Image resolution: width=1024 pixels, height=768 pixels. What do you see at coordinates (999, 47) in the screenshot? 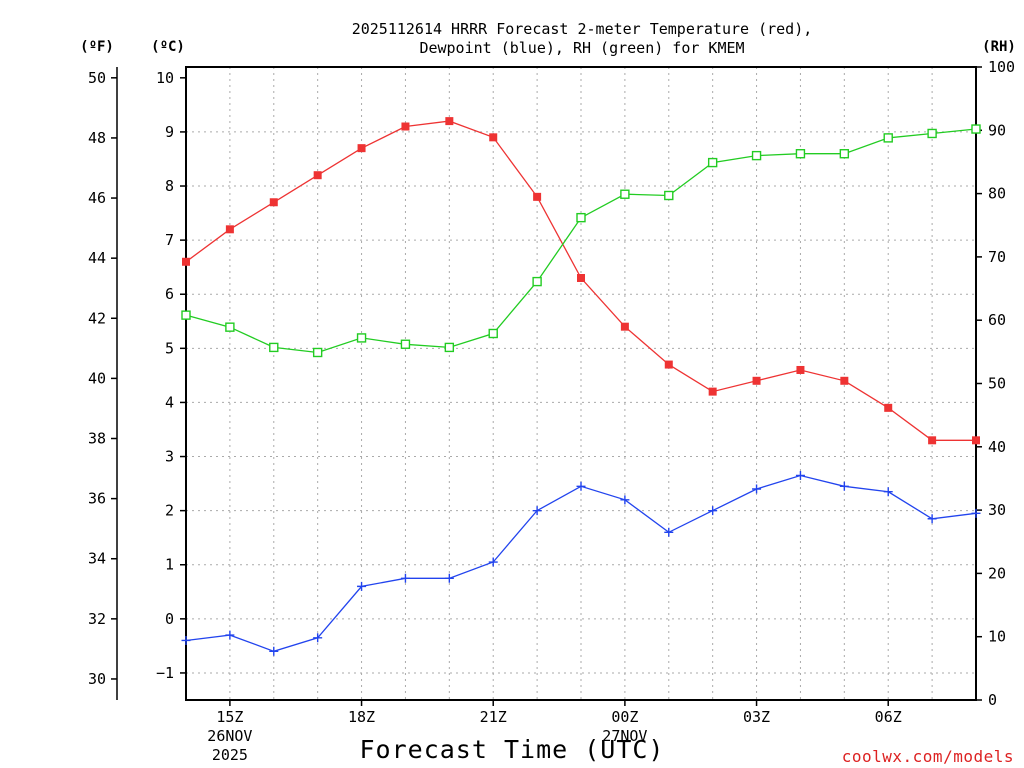
I see `rh-unit-label: (RH)` at bounding box center [999, 47].